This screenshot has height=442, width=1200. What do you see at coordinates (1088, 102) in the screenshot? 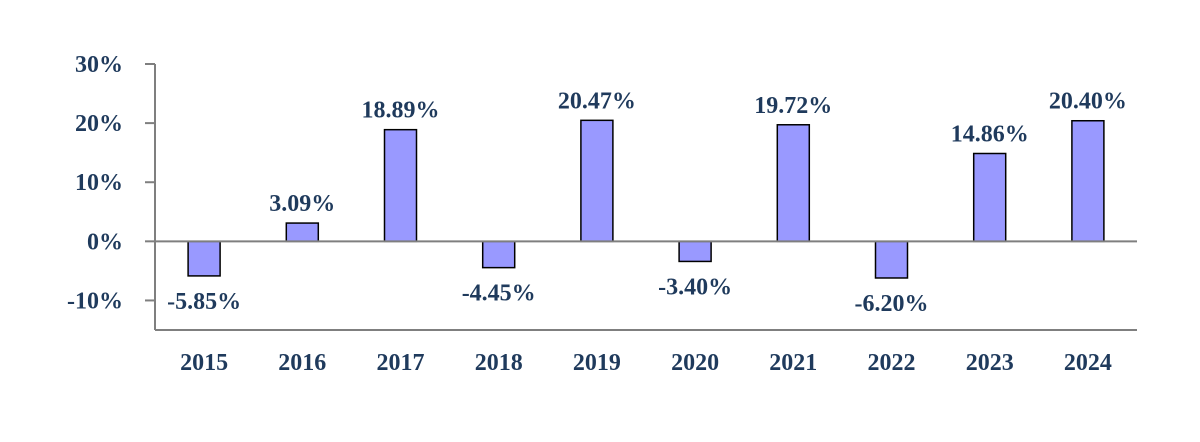
I see `data-label-2024: 20.40%` at bounding box center [1088, 102].